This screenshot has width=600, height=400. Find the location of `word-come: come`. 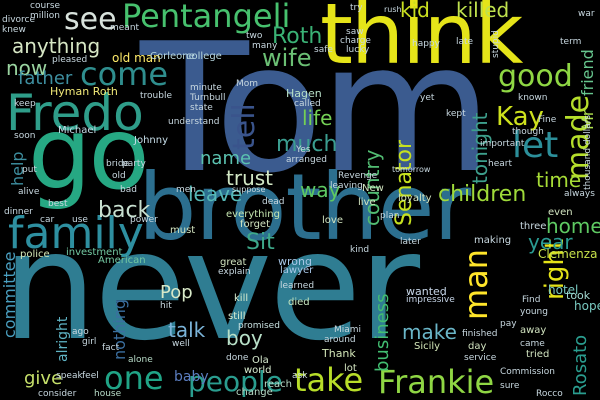

word-come: come is located at coordinates (124, 74).